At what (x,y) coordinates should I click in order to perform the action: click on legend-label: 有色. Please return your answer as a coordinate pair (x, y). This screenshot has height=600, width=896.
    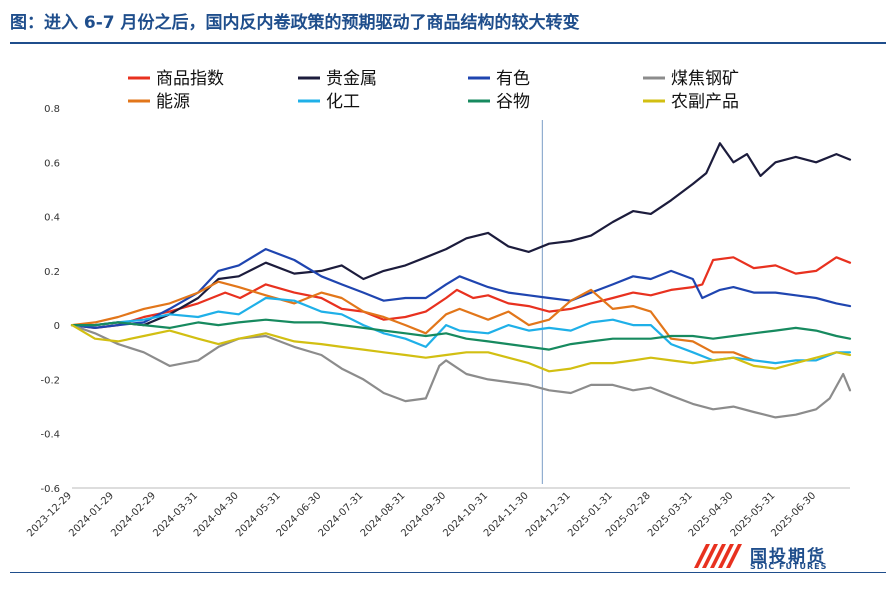
    Looking at the image, I should click on (513, 79).